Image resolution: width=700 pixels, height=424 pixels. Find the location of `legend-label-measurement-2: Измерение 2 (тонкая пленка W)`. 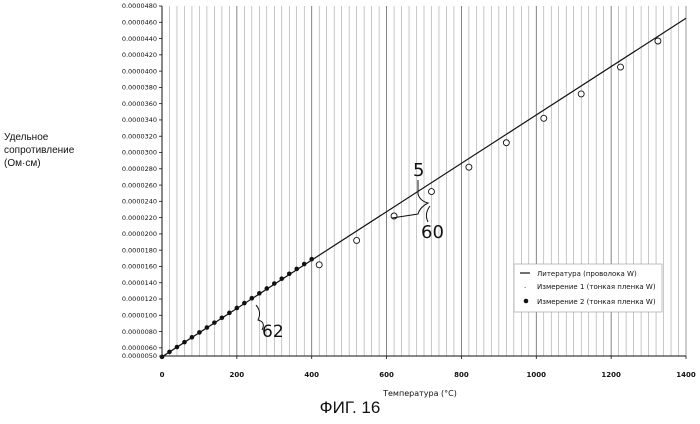

legend-label-measurement-2: Измерение 2 (тонкая пленка W) is located at coordinates (596, 302).